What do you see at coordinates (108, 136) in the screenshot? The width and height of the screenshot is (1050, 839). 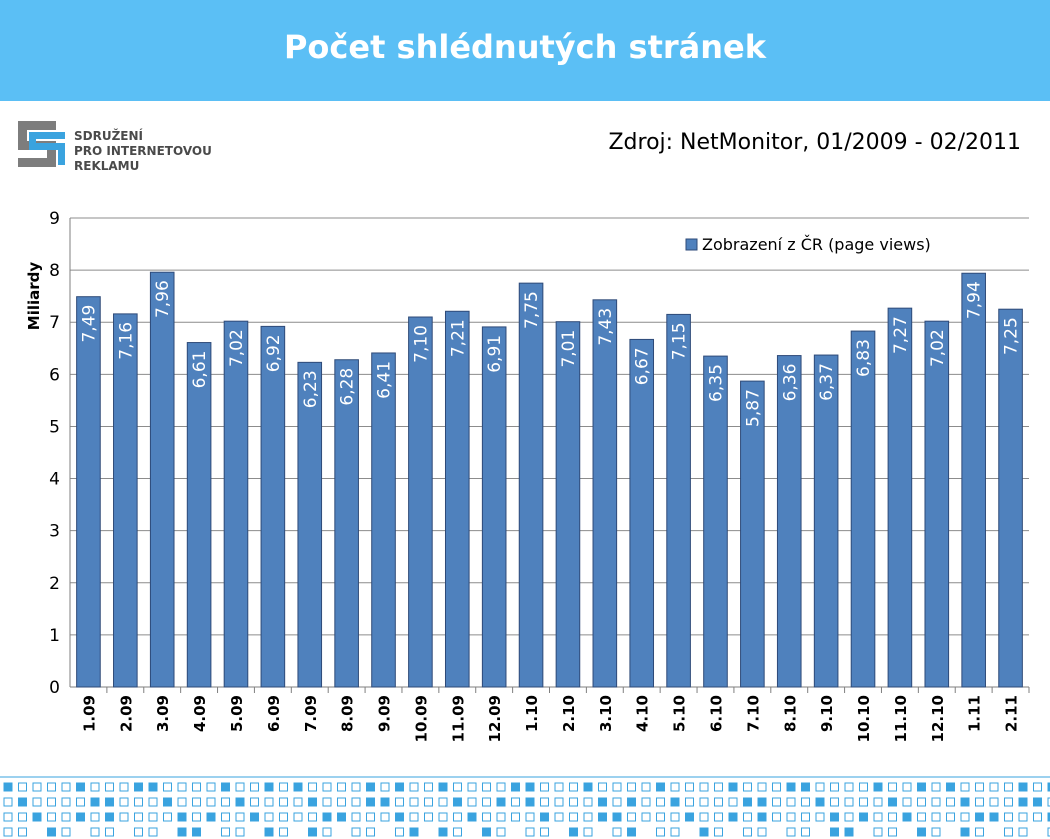 I see `logo-line-1: SDRUŽENÍ` at bounding box center [108, 136].